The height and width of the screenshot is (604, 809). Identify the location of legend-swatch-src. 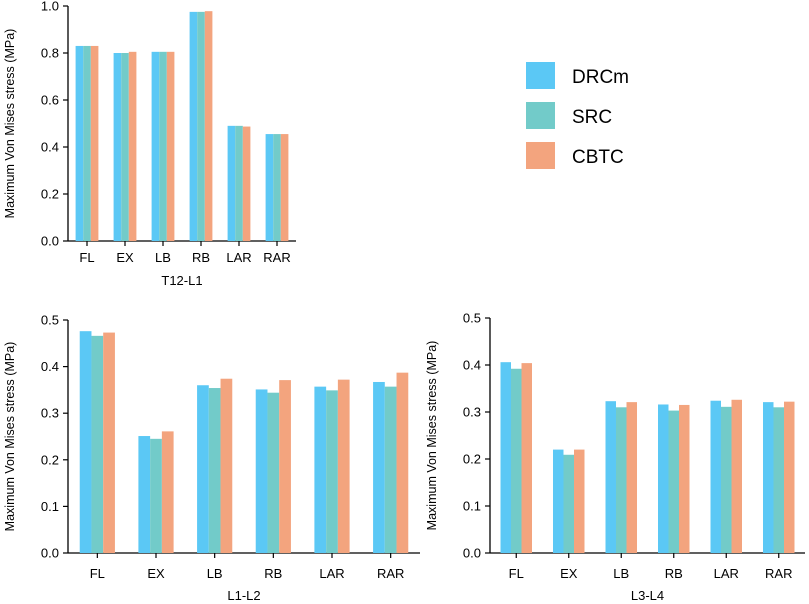
(540, 115).